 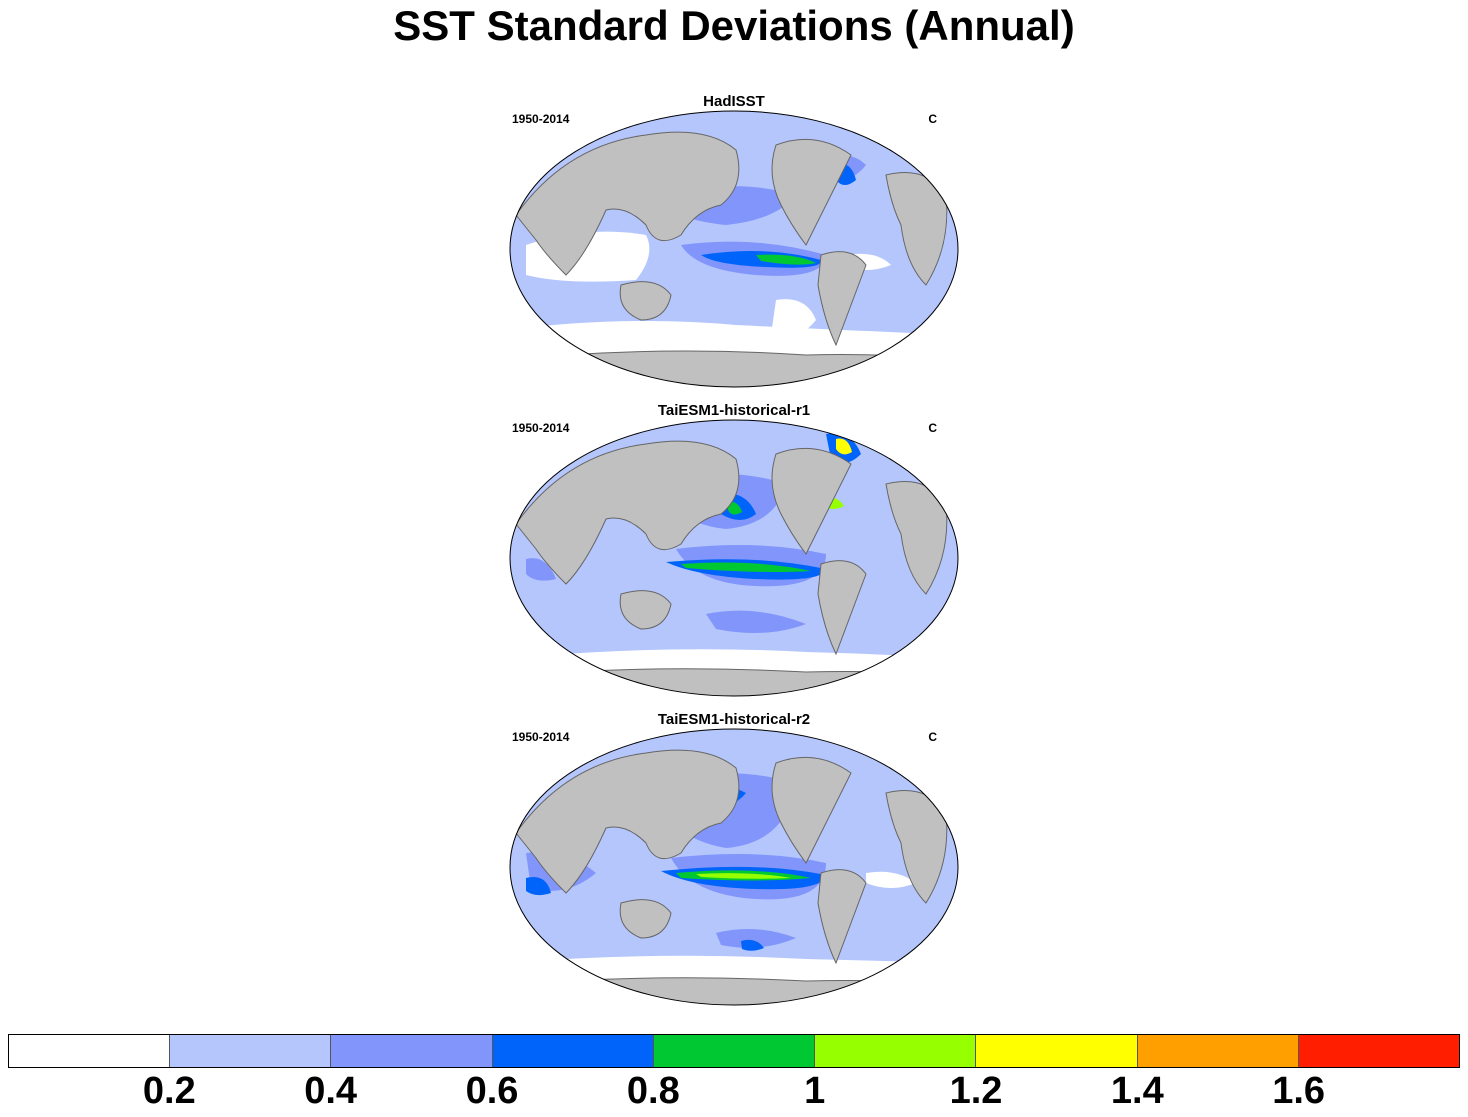 I want to click on map-panel-taiesm1-r2: TaiESM1-historical-r2 1950-2014 C, so click(x=734, y=861).